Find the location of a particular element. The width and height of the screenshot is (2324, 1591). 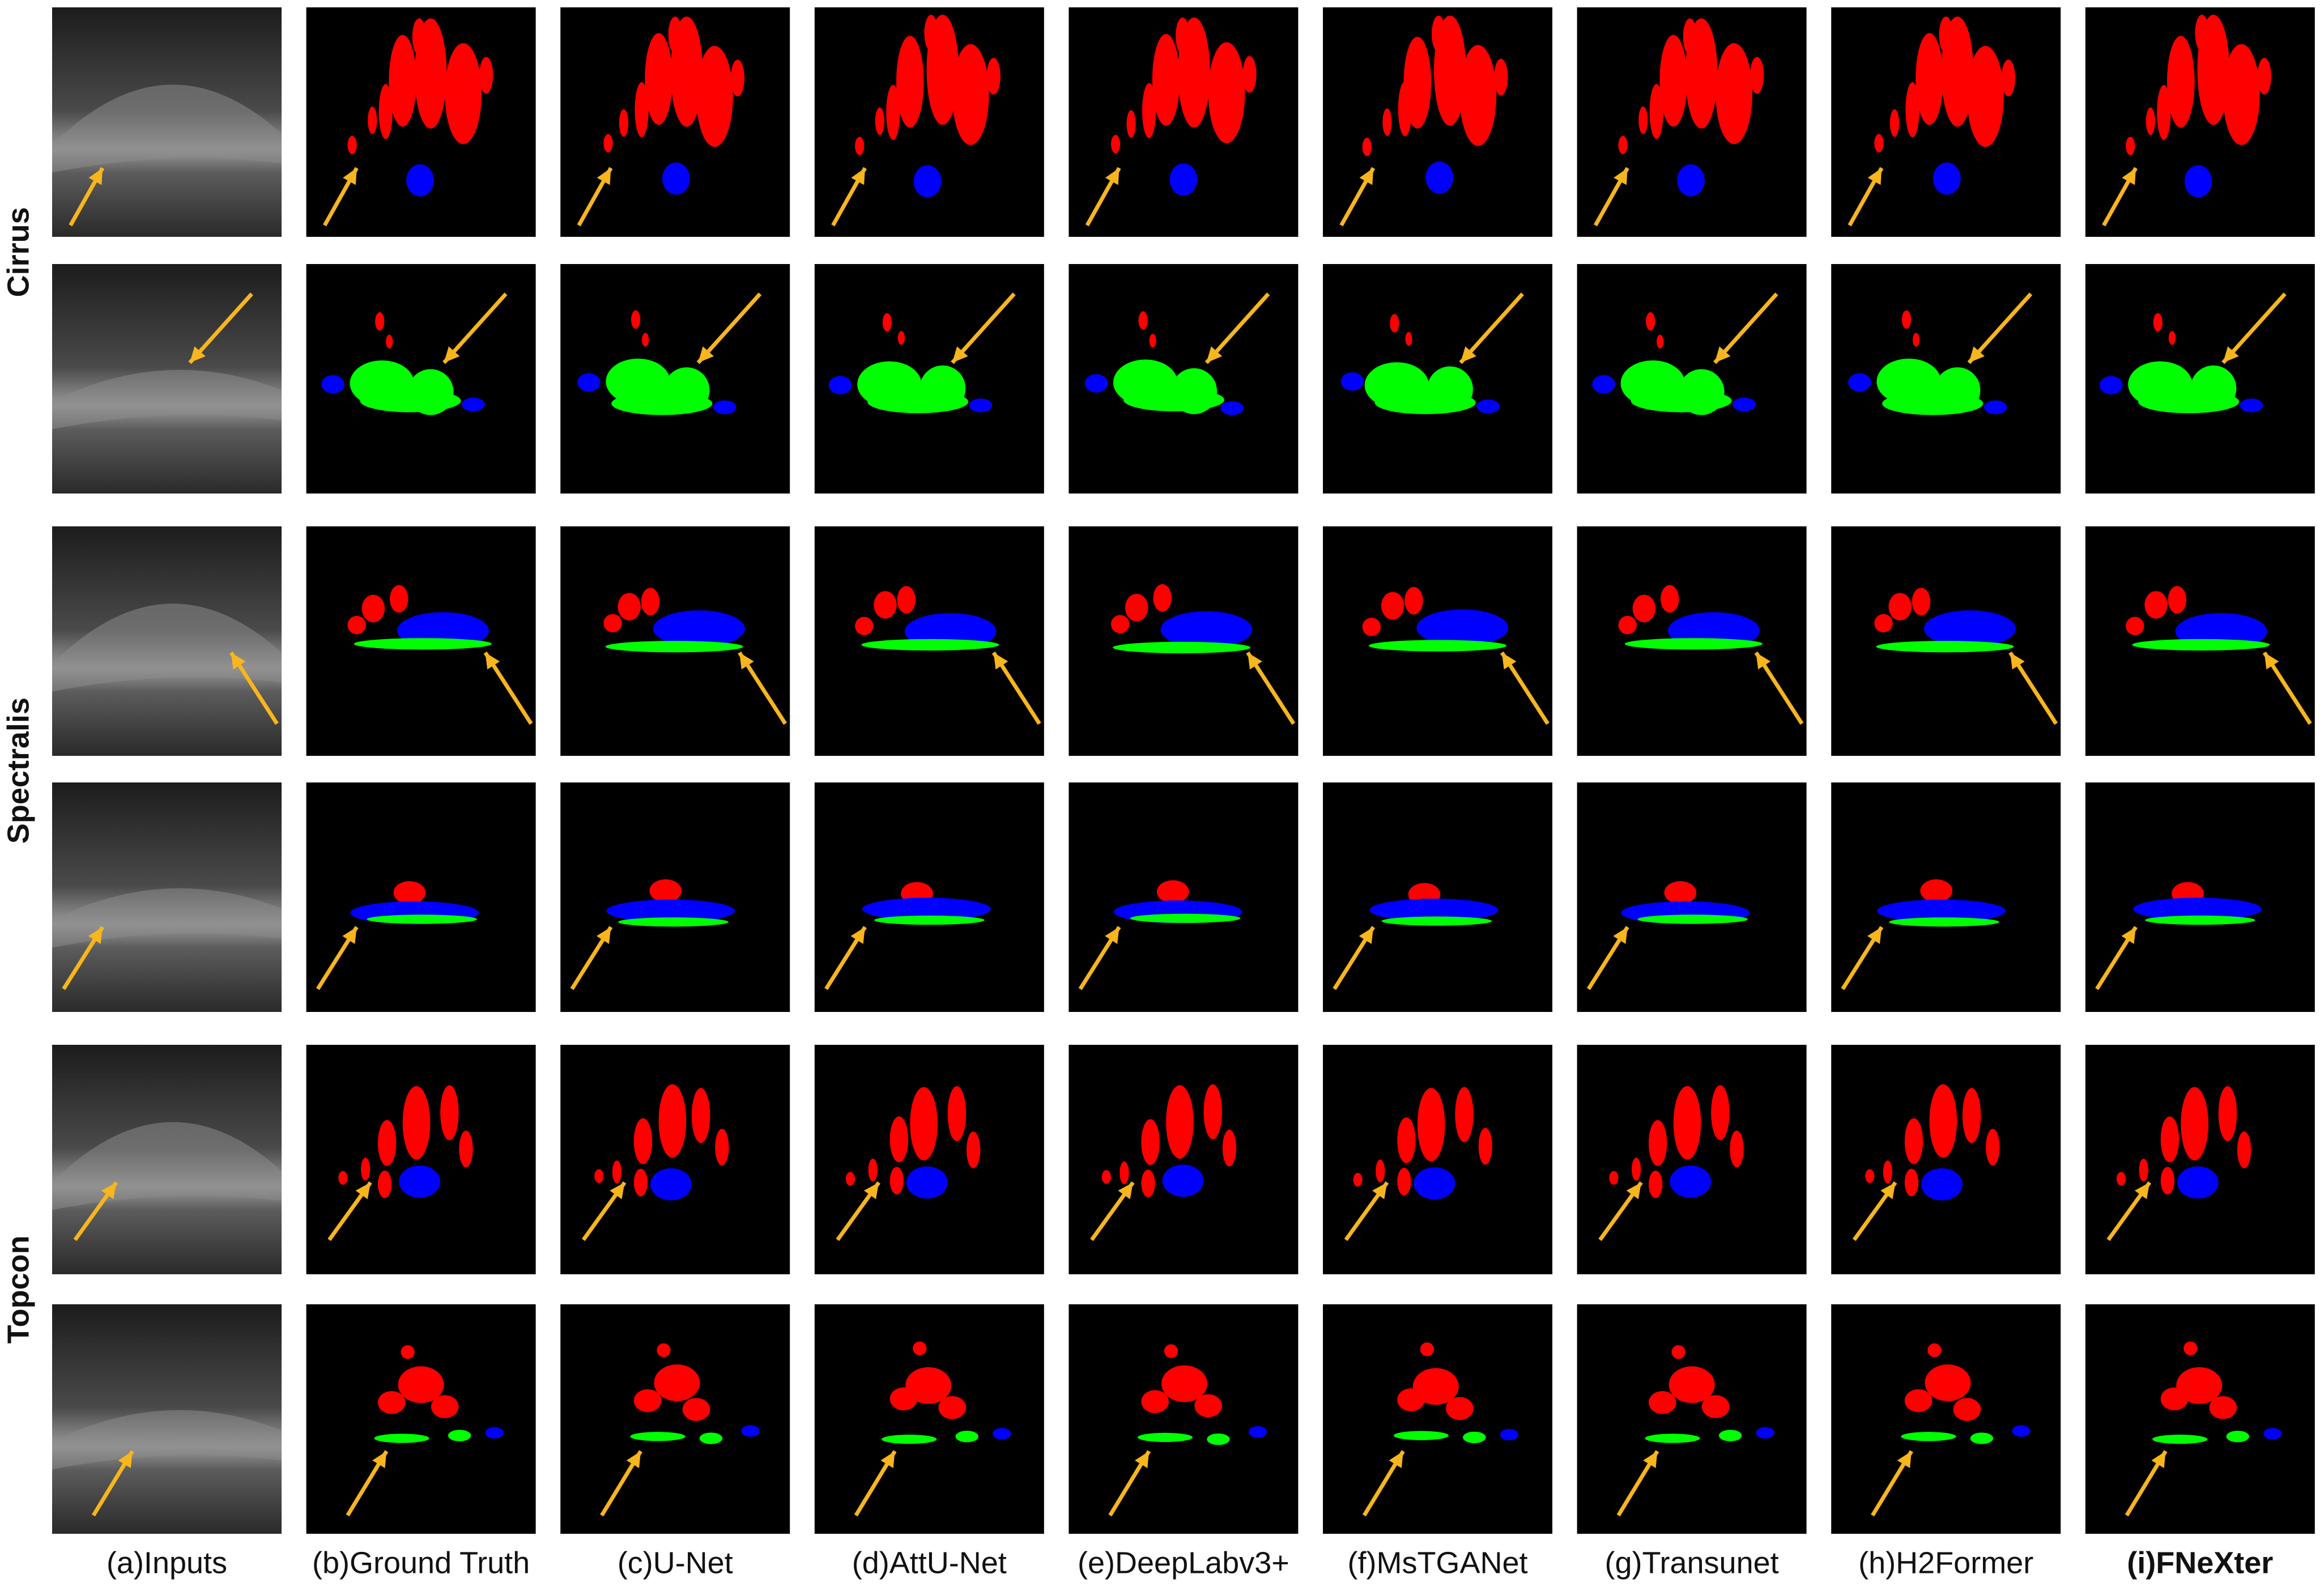

oct-input is located at coordinates (167, 1419).